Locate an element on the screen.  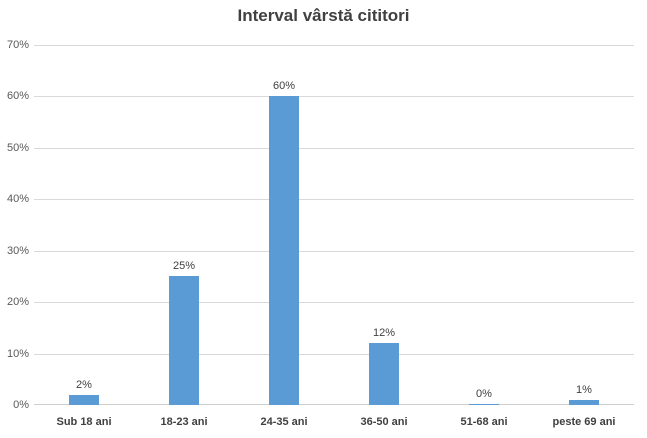
y-axis-tick-label: 20% is located at coordinates (17, 302).